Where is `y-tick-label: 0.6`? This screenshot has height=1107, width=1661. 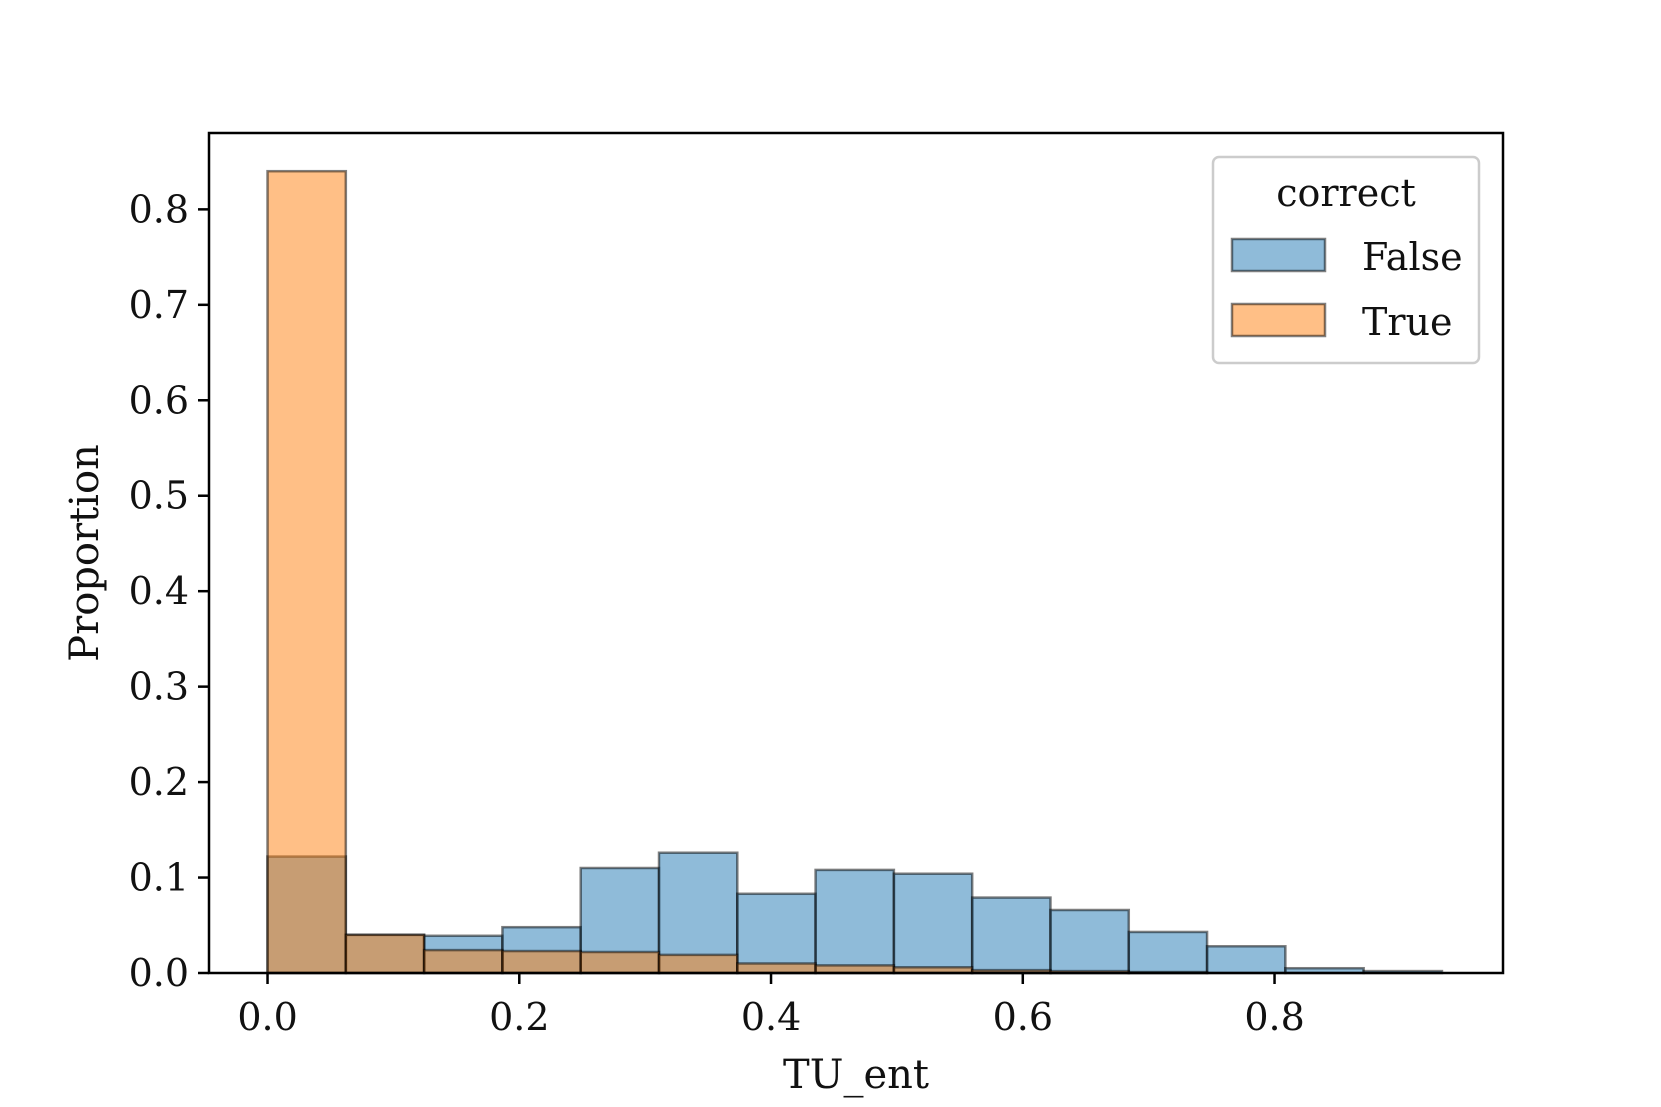 y-tick-label: 0.6 is located at coordinates (159, 400).